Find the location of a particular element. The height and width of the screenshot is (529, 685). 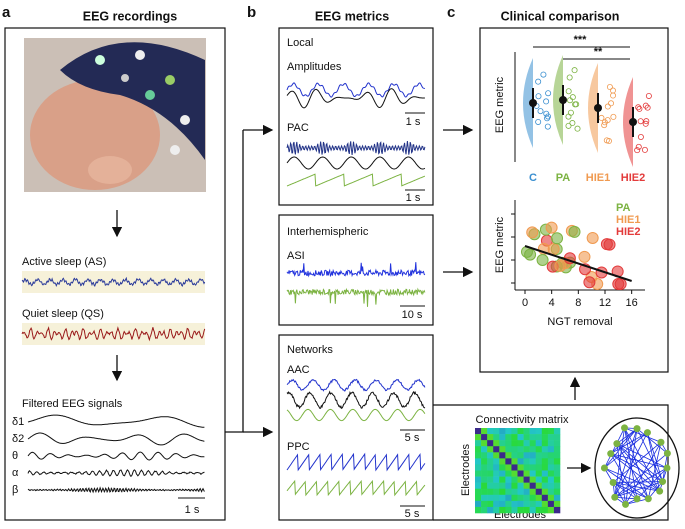

panel-title: EEG recordings is located at coordinates (130, 16).